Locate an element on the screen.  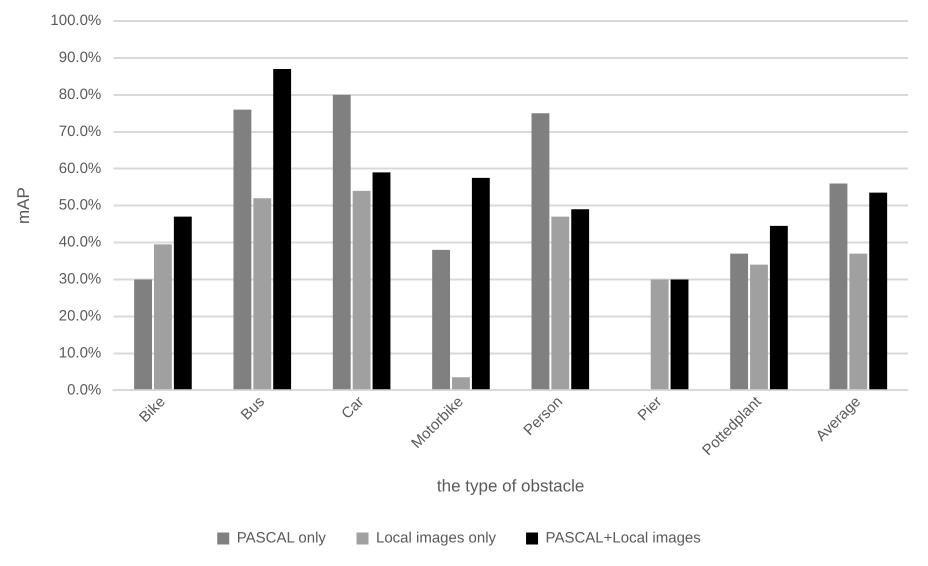
y-tick-label: 40.0% is located at coordinates (80, 242).